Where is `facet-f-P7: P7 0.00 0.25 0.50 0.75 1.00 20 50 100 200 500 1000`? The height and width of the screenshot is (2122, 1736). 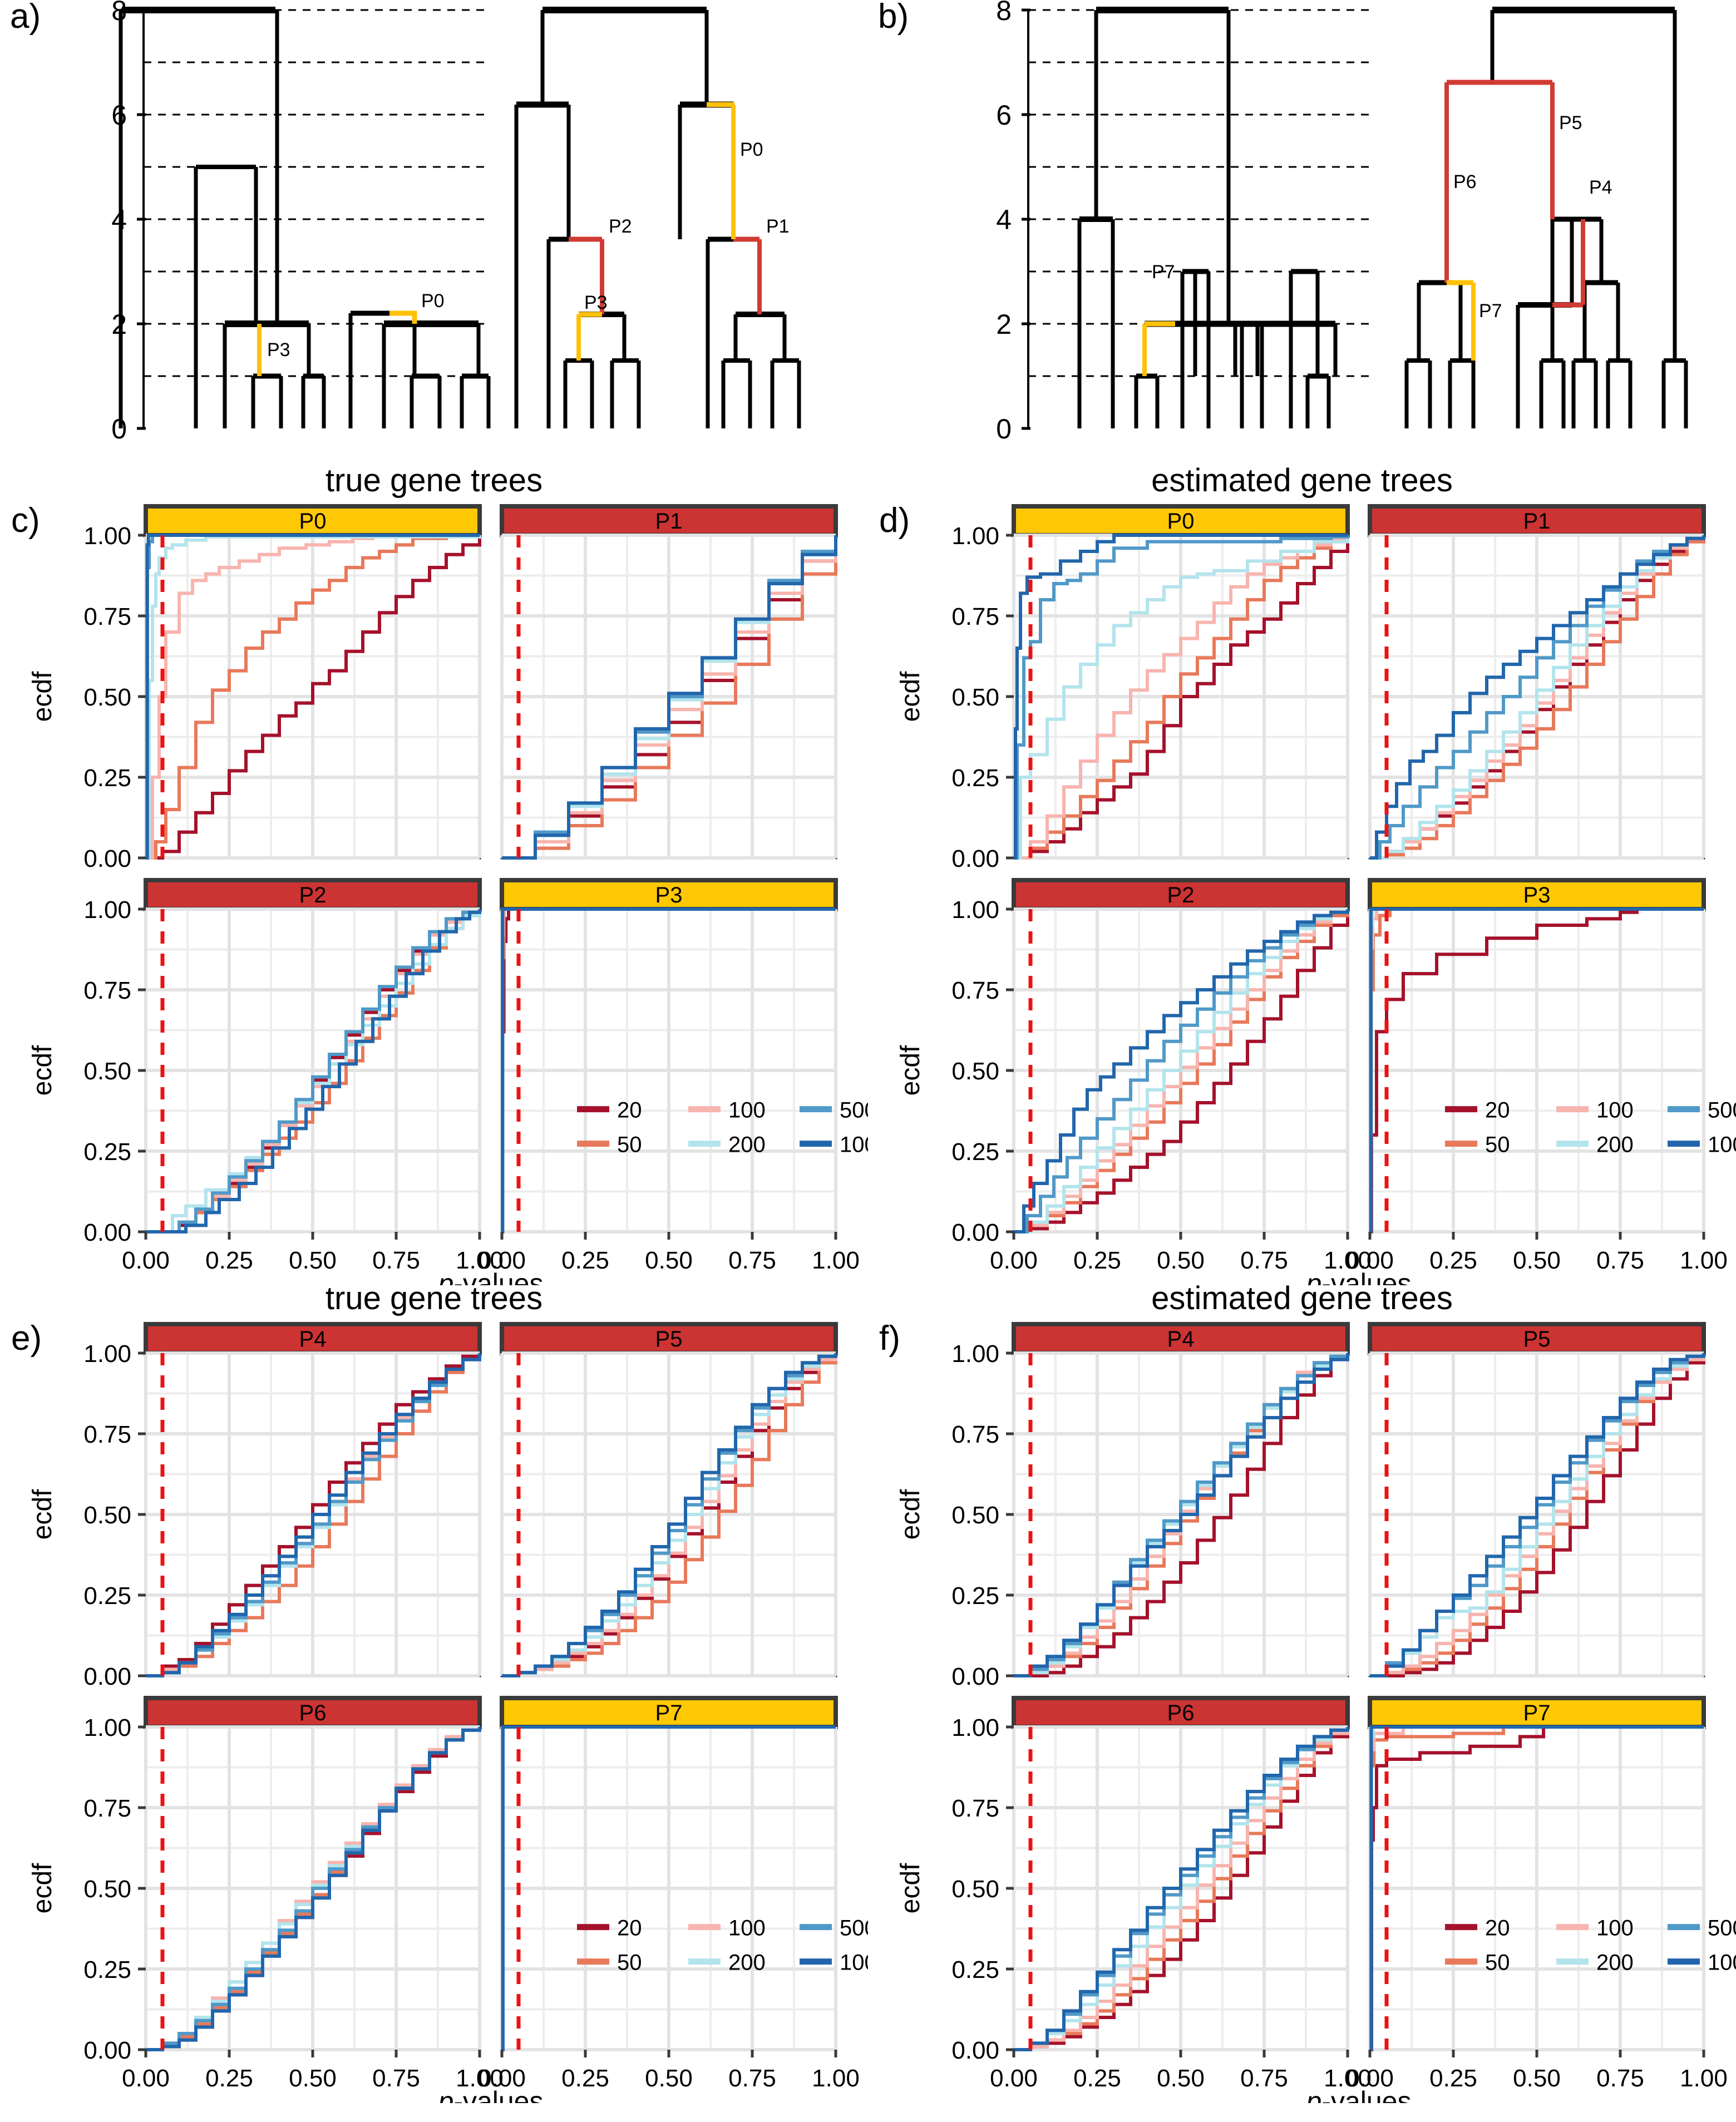 facet-f-P7: P7 0.00 0.25 0.50 0.75 1.00 20 50 100 200 500 1000 is located at coordinates (1541, 1894).